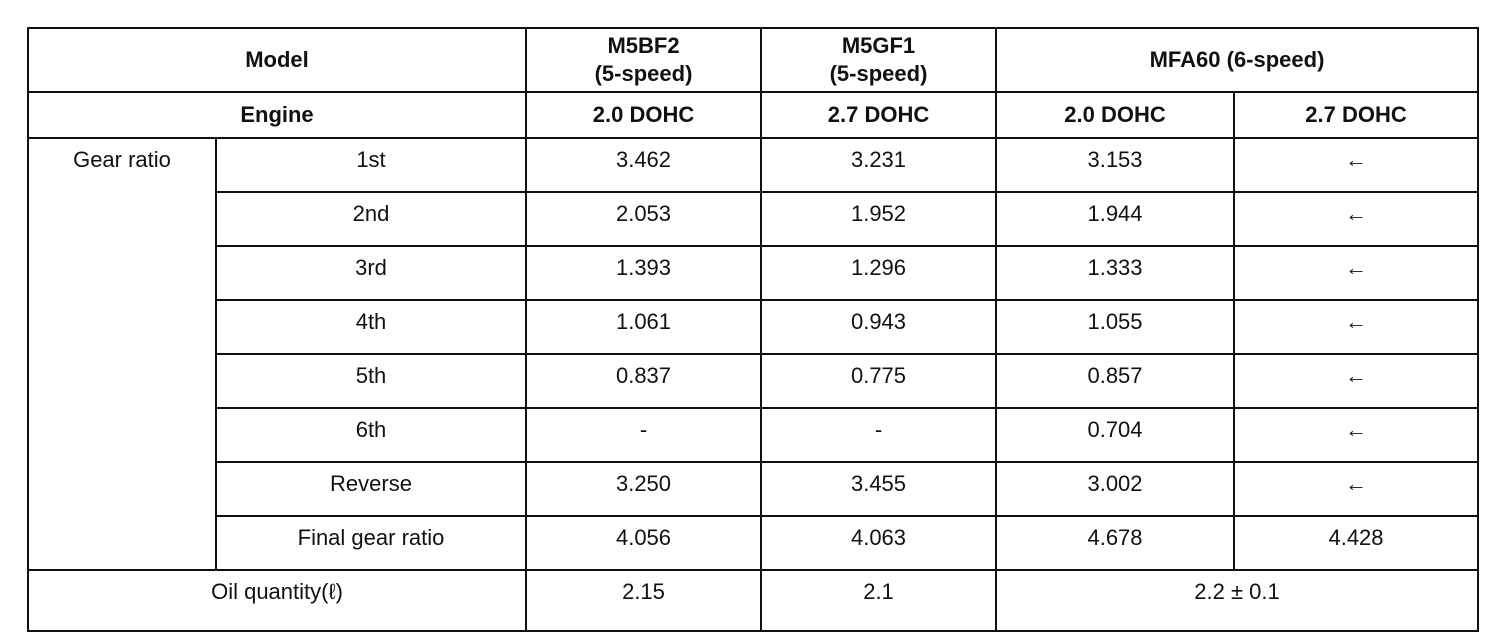  Describe the element at coordinates (1115, 165) in the screenshot. I see `value: 3.153` at that location.